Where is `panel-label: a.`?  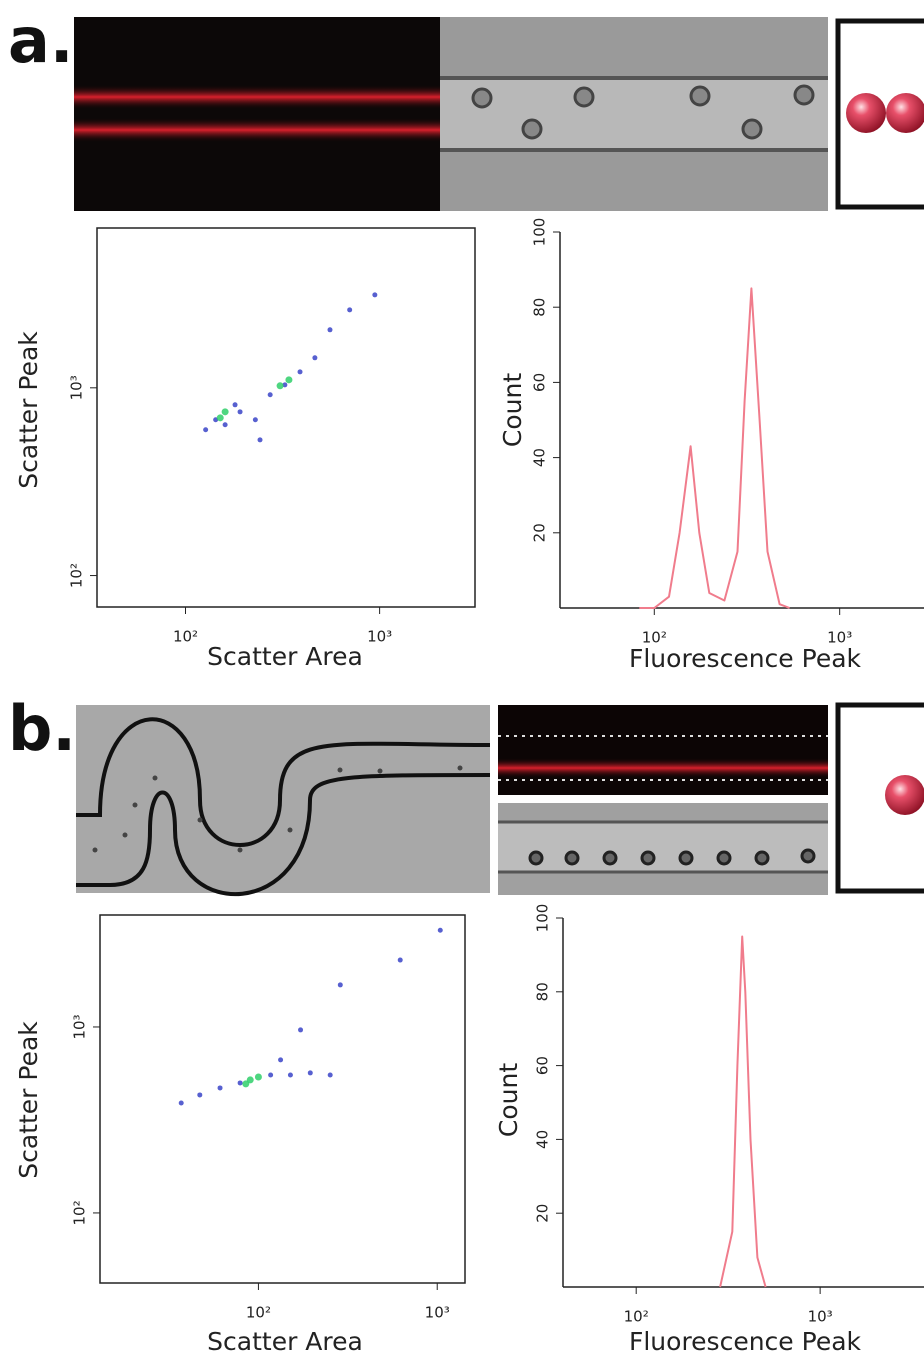
panel-label: a. is located at coordinates (40, 40).